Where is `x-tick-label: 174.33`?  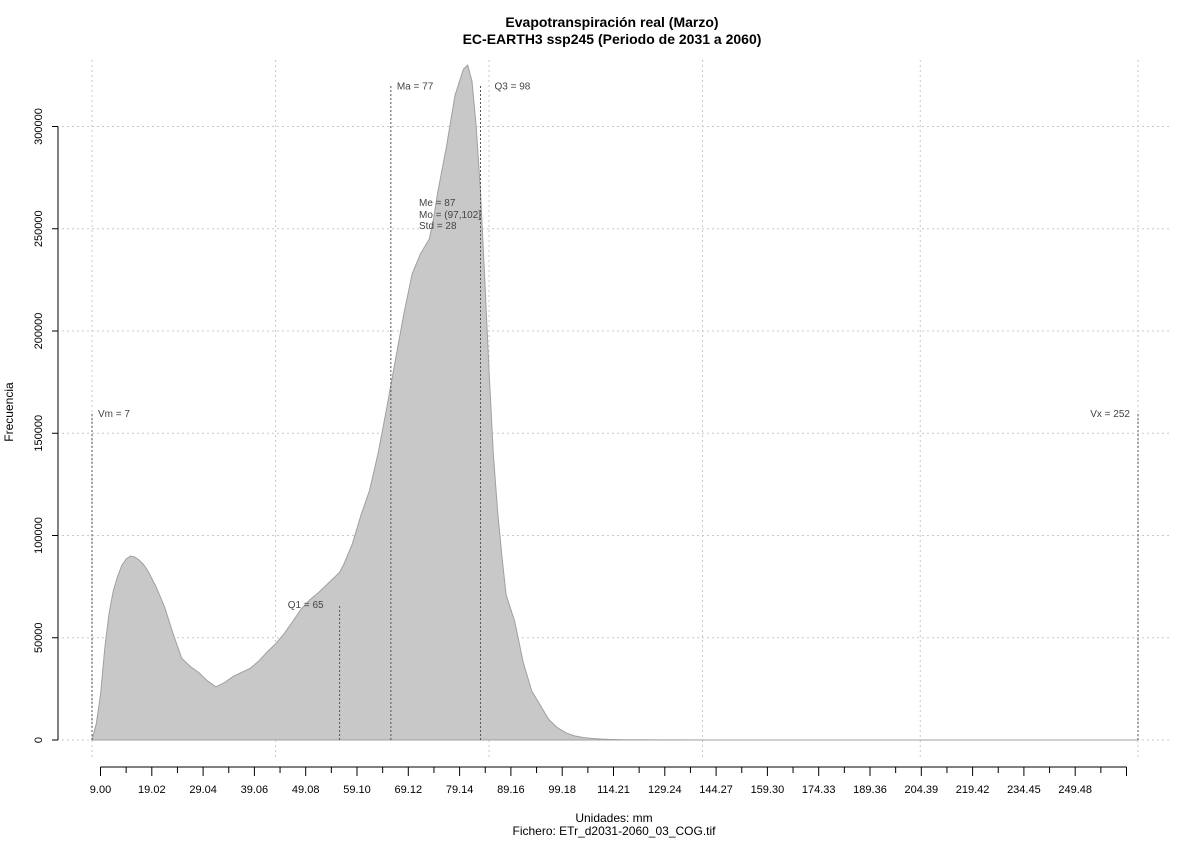
x-tick-label: 174.33 is located at coordinates (819, 790).